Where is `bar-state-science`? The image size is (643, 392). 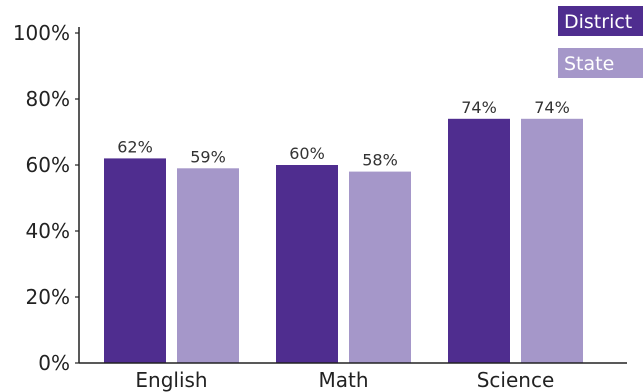 bar-state-science is located at coordinates (552, 240).